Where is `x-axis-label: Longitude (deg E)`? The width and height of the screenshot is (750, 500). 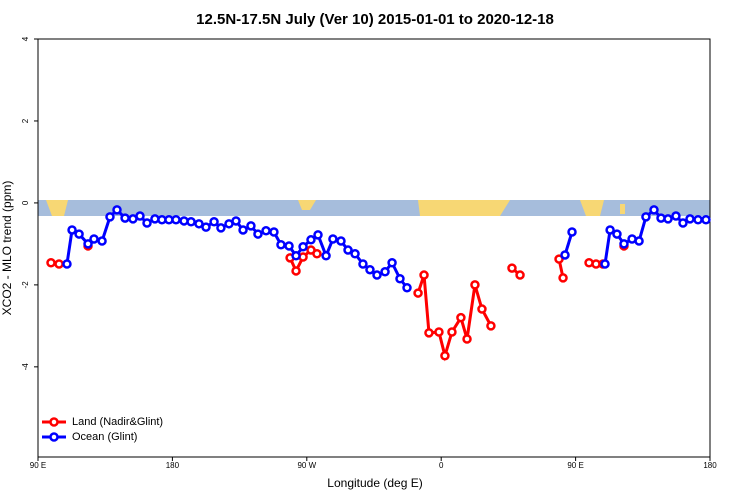
x-axis-label: Longitude (deg E) is located at coordinates (374, 483).